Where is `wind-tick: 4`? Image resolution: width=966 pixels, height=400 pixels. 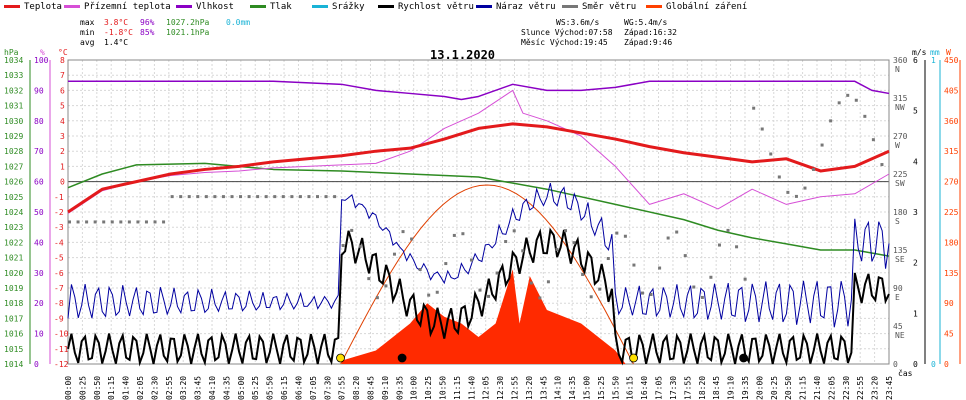
wind-tick: 4 is located at coordinates (915, 161).